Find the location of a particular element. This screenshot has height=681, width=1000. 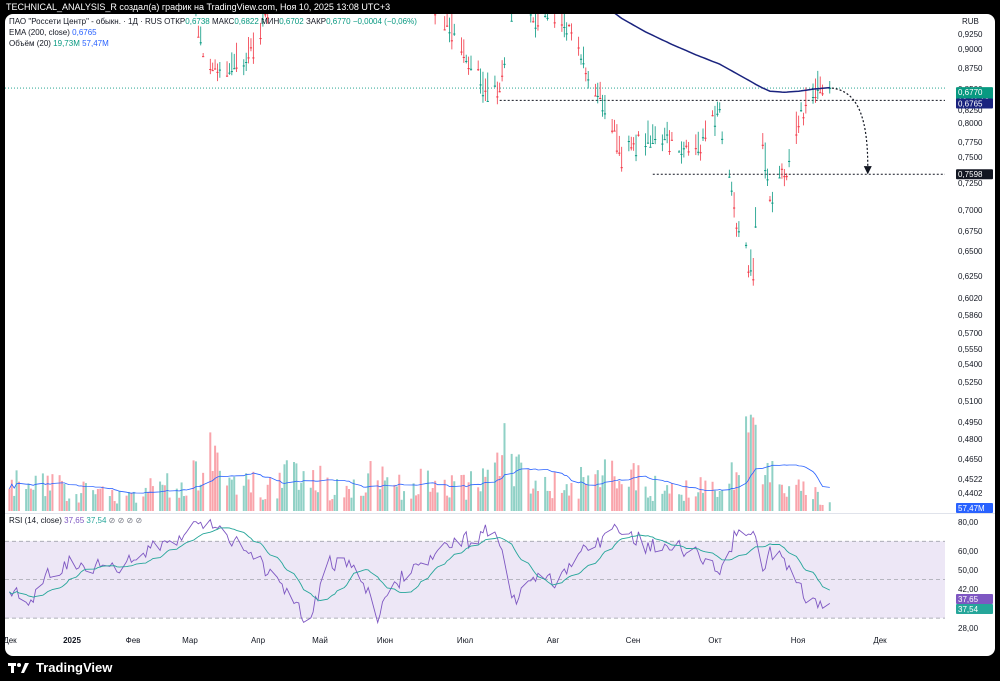

volume-badge-label: 57,47M is located at coordinates (971, 508).